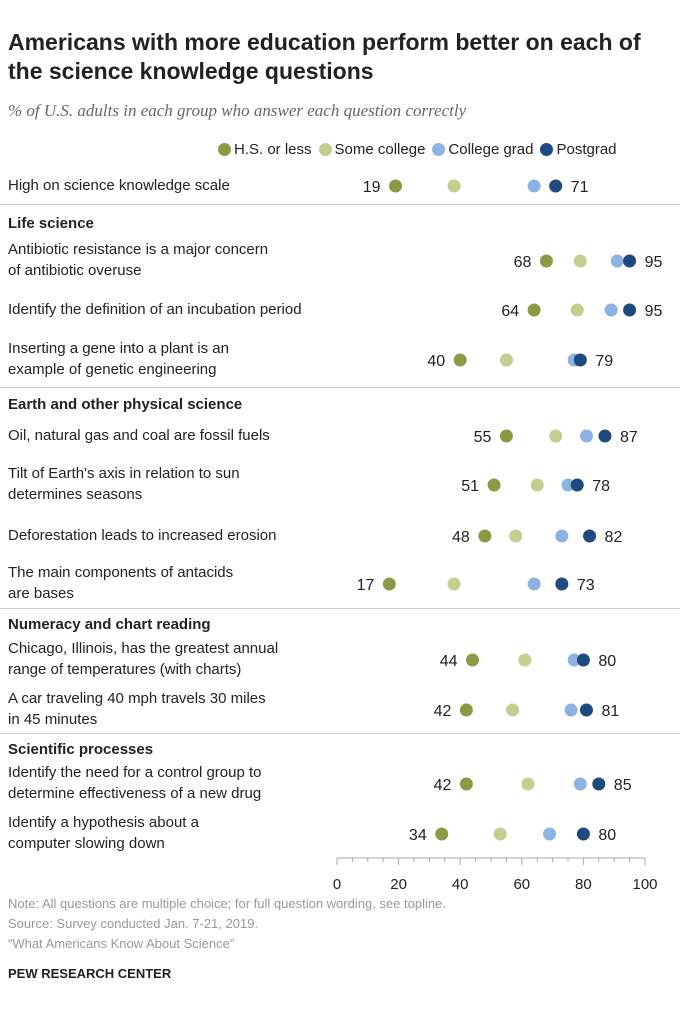 The width and height of the screenshot is (680, 1024). Describe the element at coordinates (121, 943) in the screenshot. I see `report-title: “What Americans Know About Science”` at that location.